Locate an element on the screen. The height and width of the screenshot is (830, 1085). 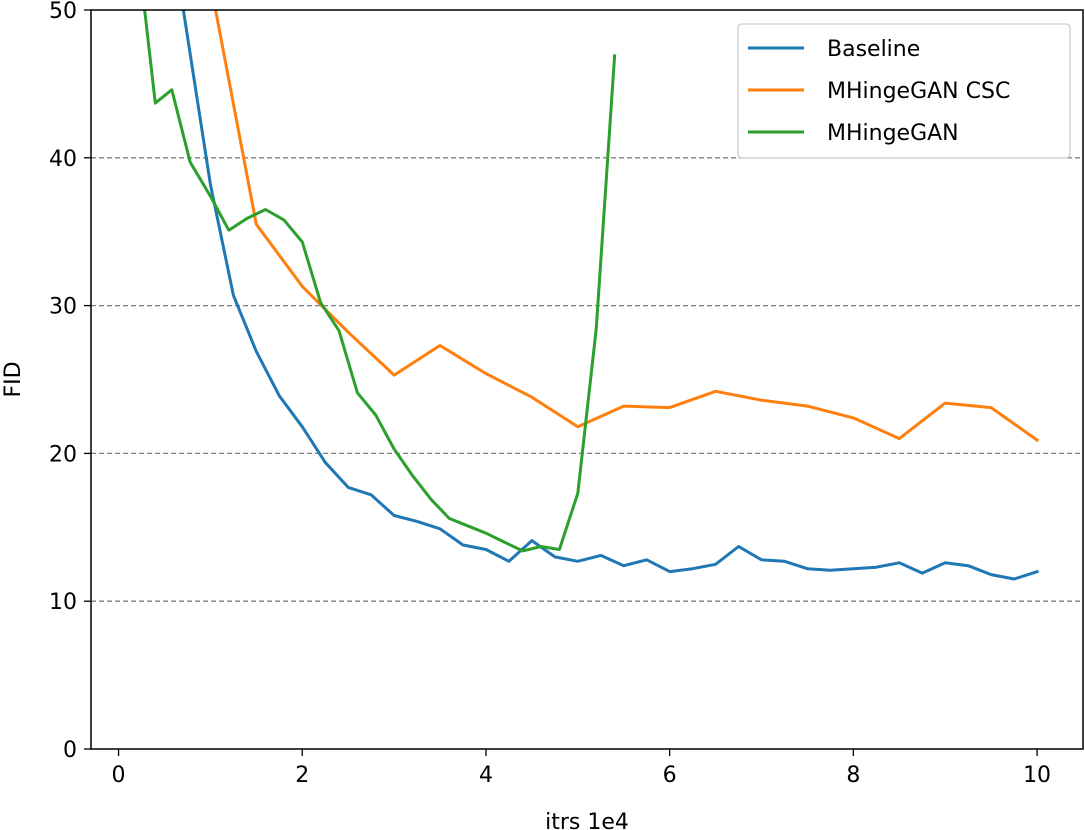
x-tick-label-10: 10 is located at coordinates (1037, 775).